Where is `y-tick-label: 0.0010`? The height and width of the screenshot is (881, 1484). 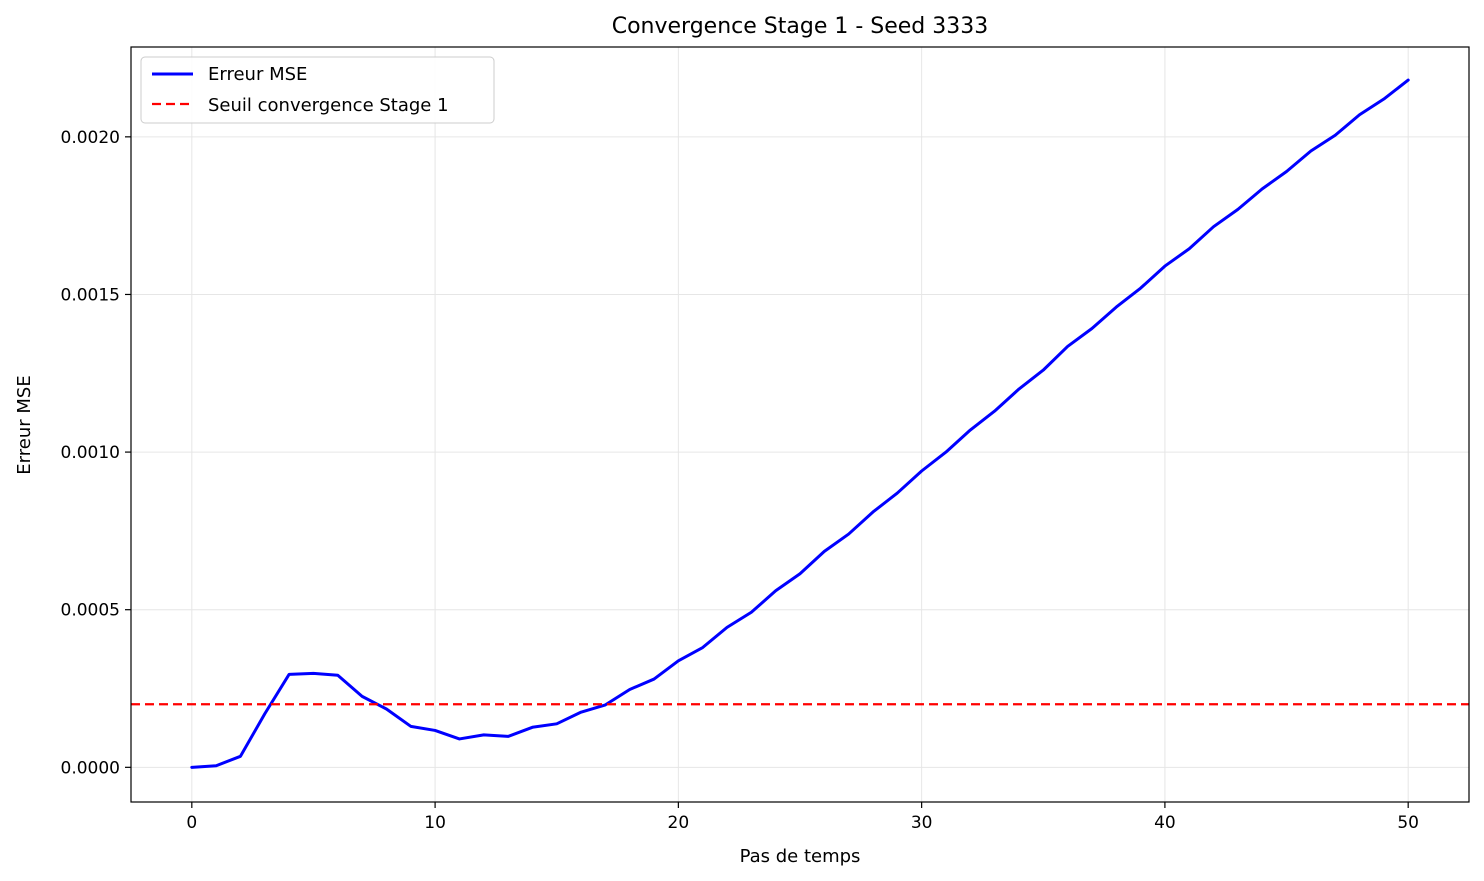
y-tick-label: 0.0010 is located at coordinates (90, 453).